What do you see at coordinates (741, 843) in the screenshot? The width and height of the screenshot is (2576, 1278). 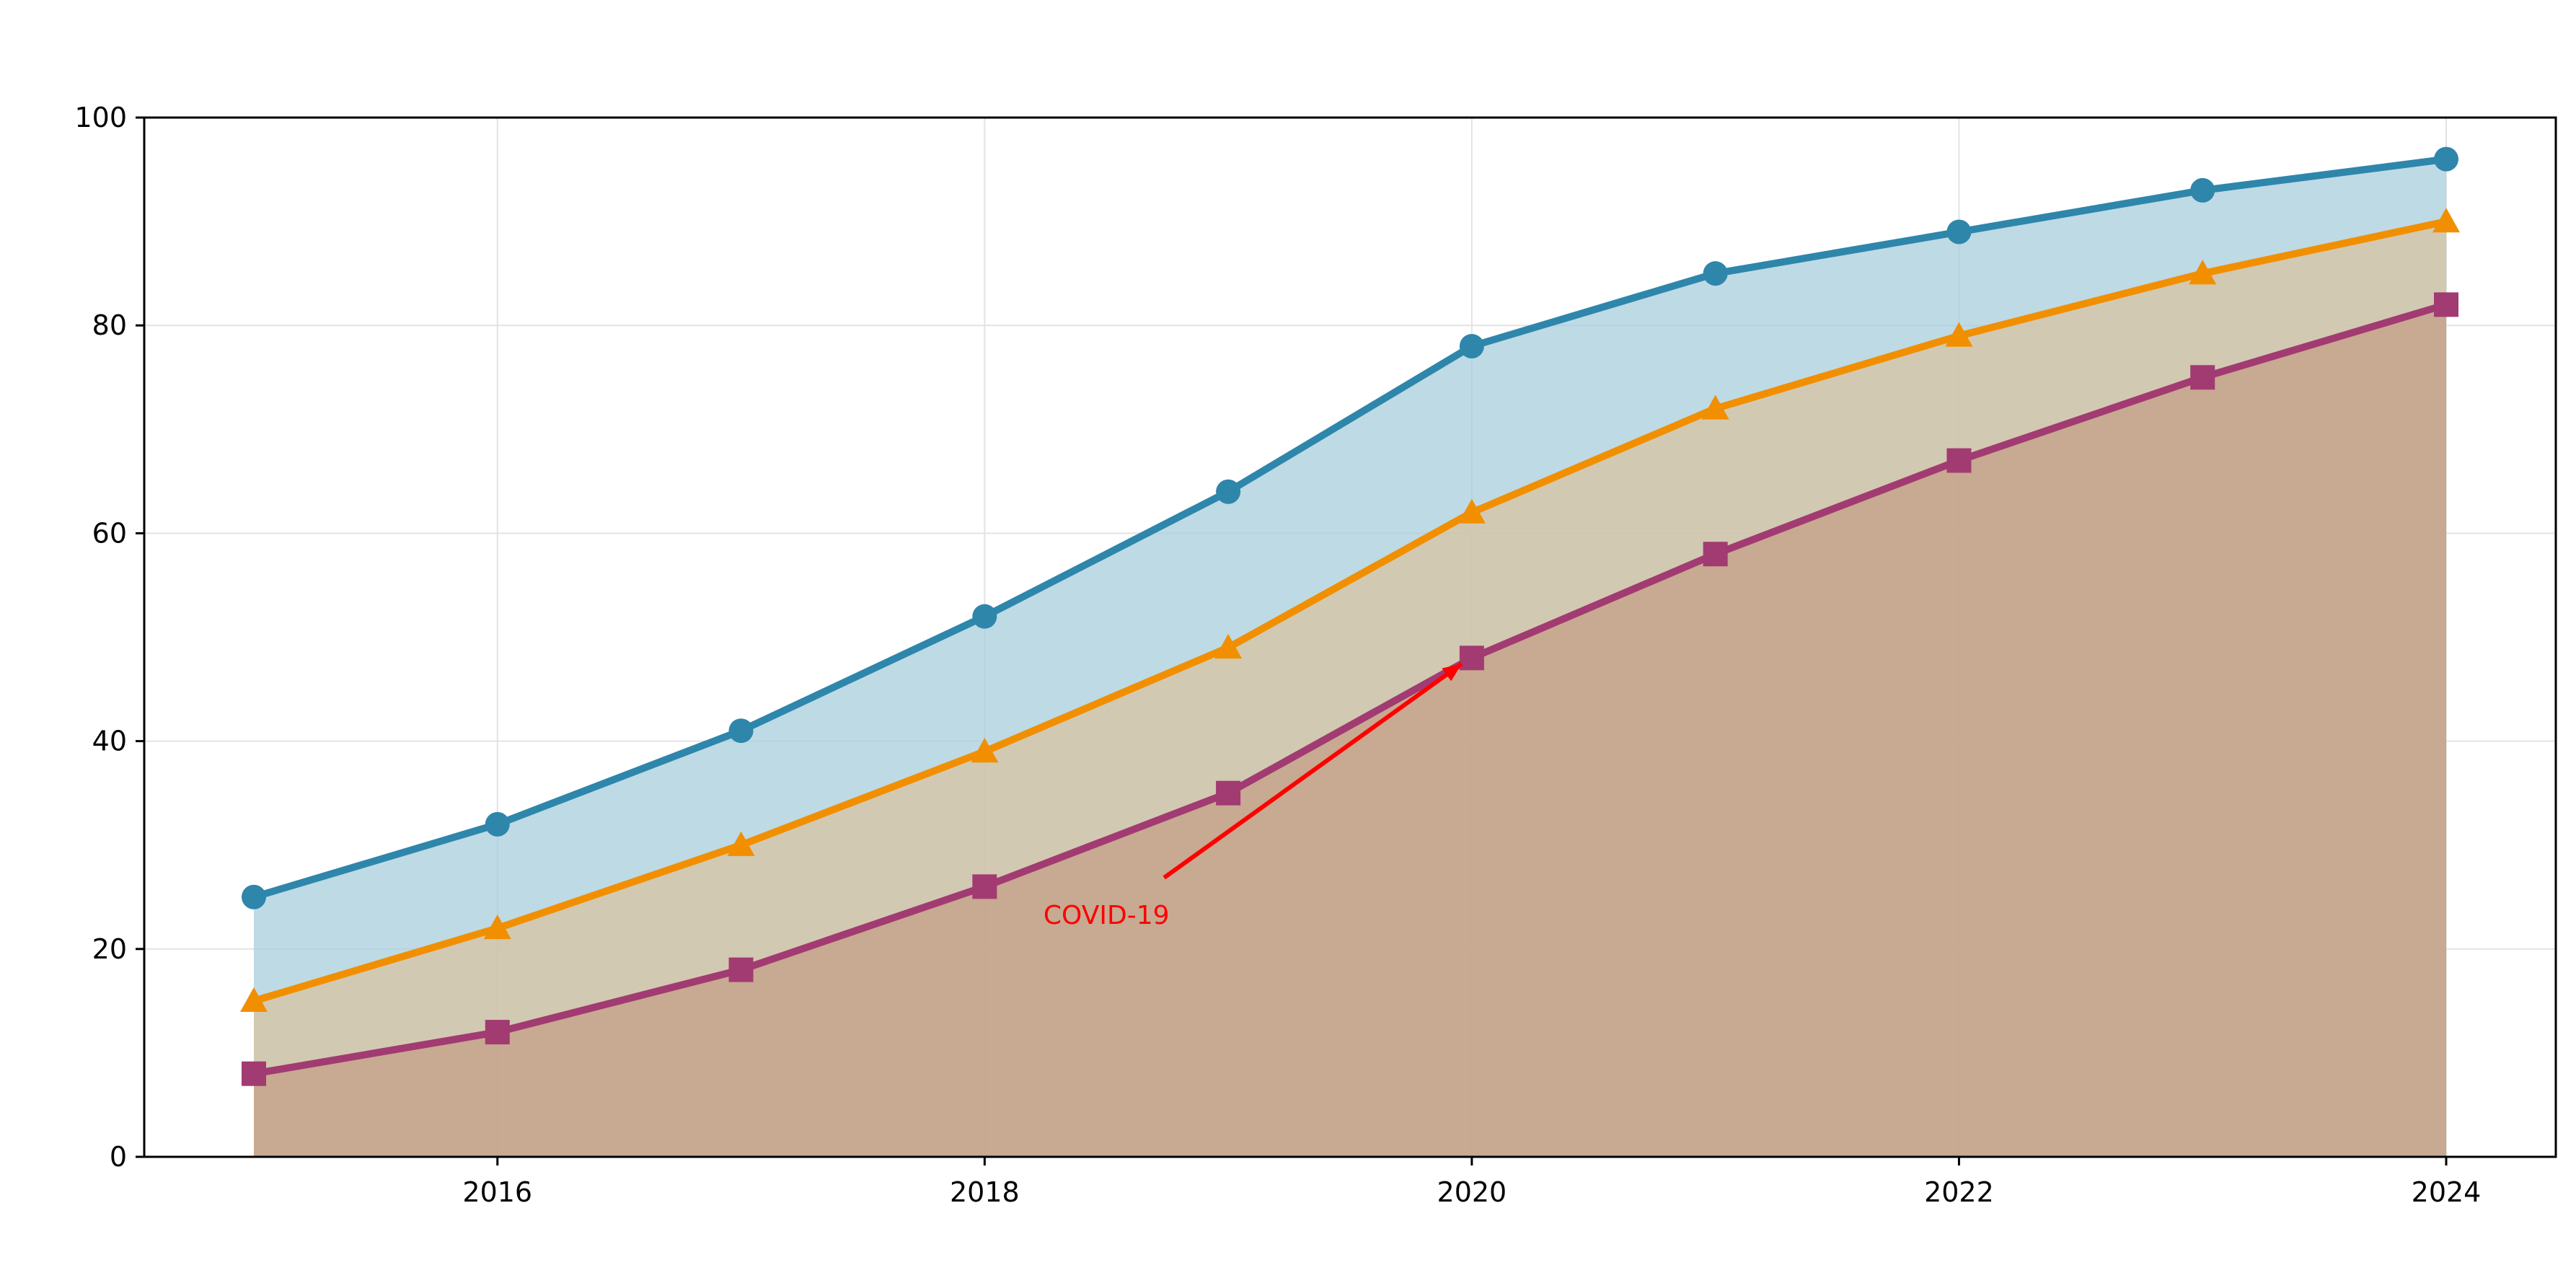 I see `data-point-series-1-2017` at bounding box center [741, 843].